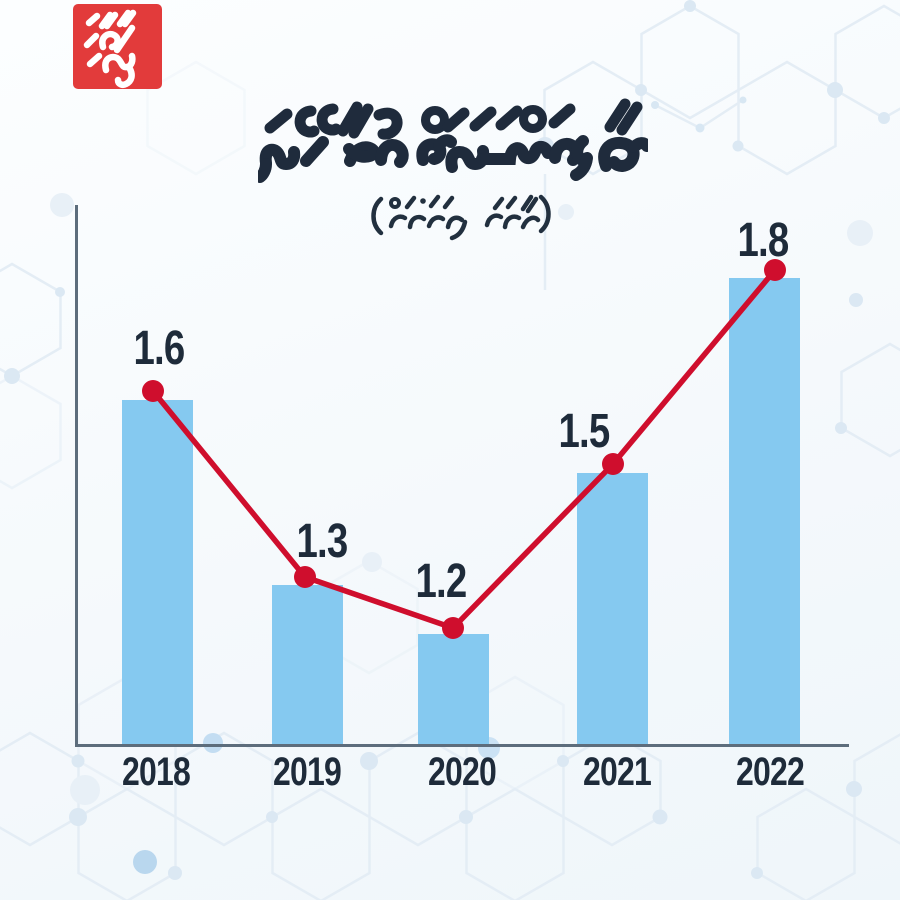 This screenshot has height=900, width=900. Describe the element at coordinates (462, 745) in the screenshot. I see `x-axis-line` at that location.